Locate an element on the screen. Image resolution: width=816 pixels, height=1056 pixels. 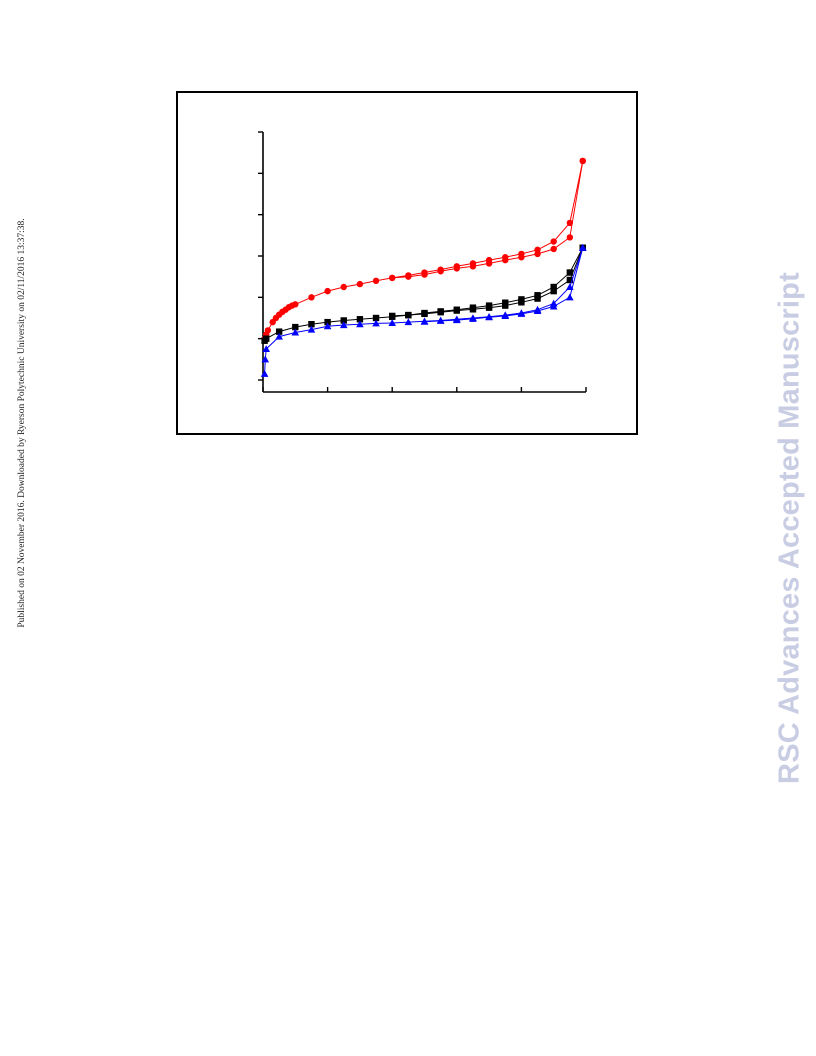
watermark-text: RSC Advances Accepted Manuscript is located at coordinates (789, 528).